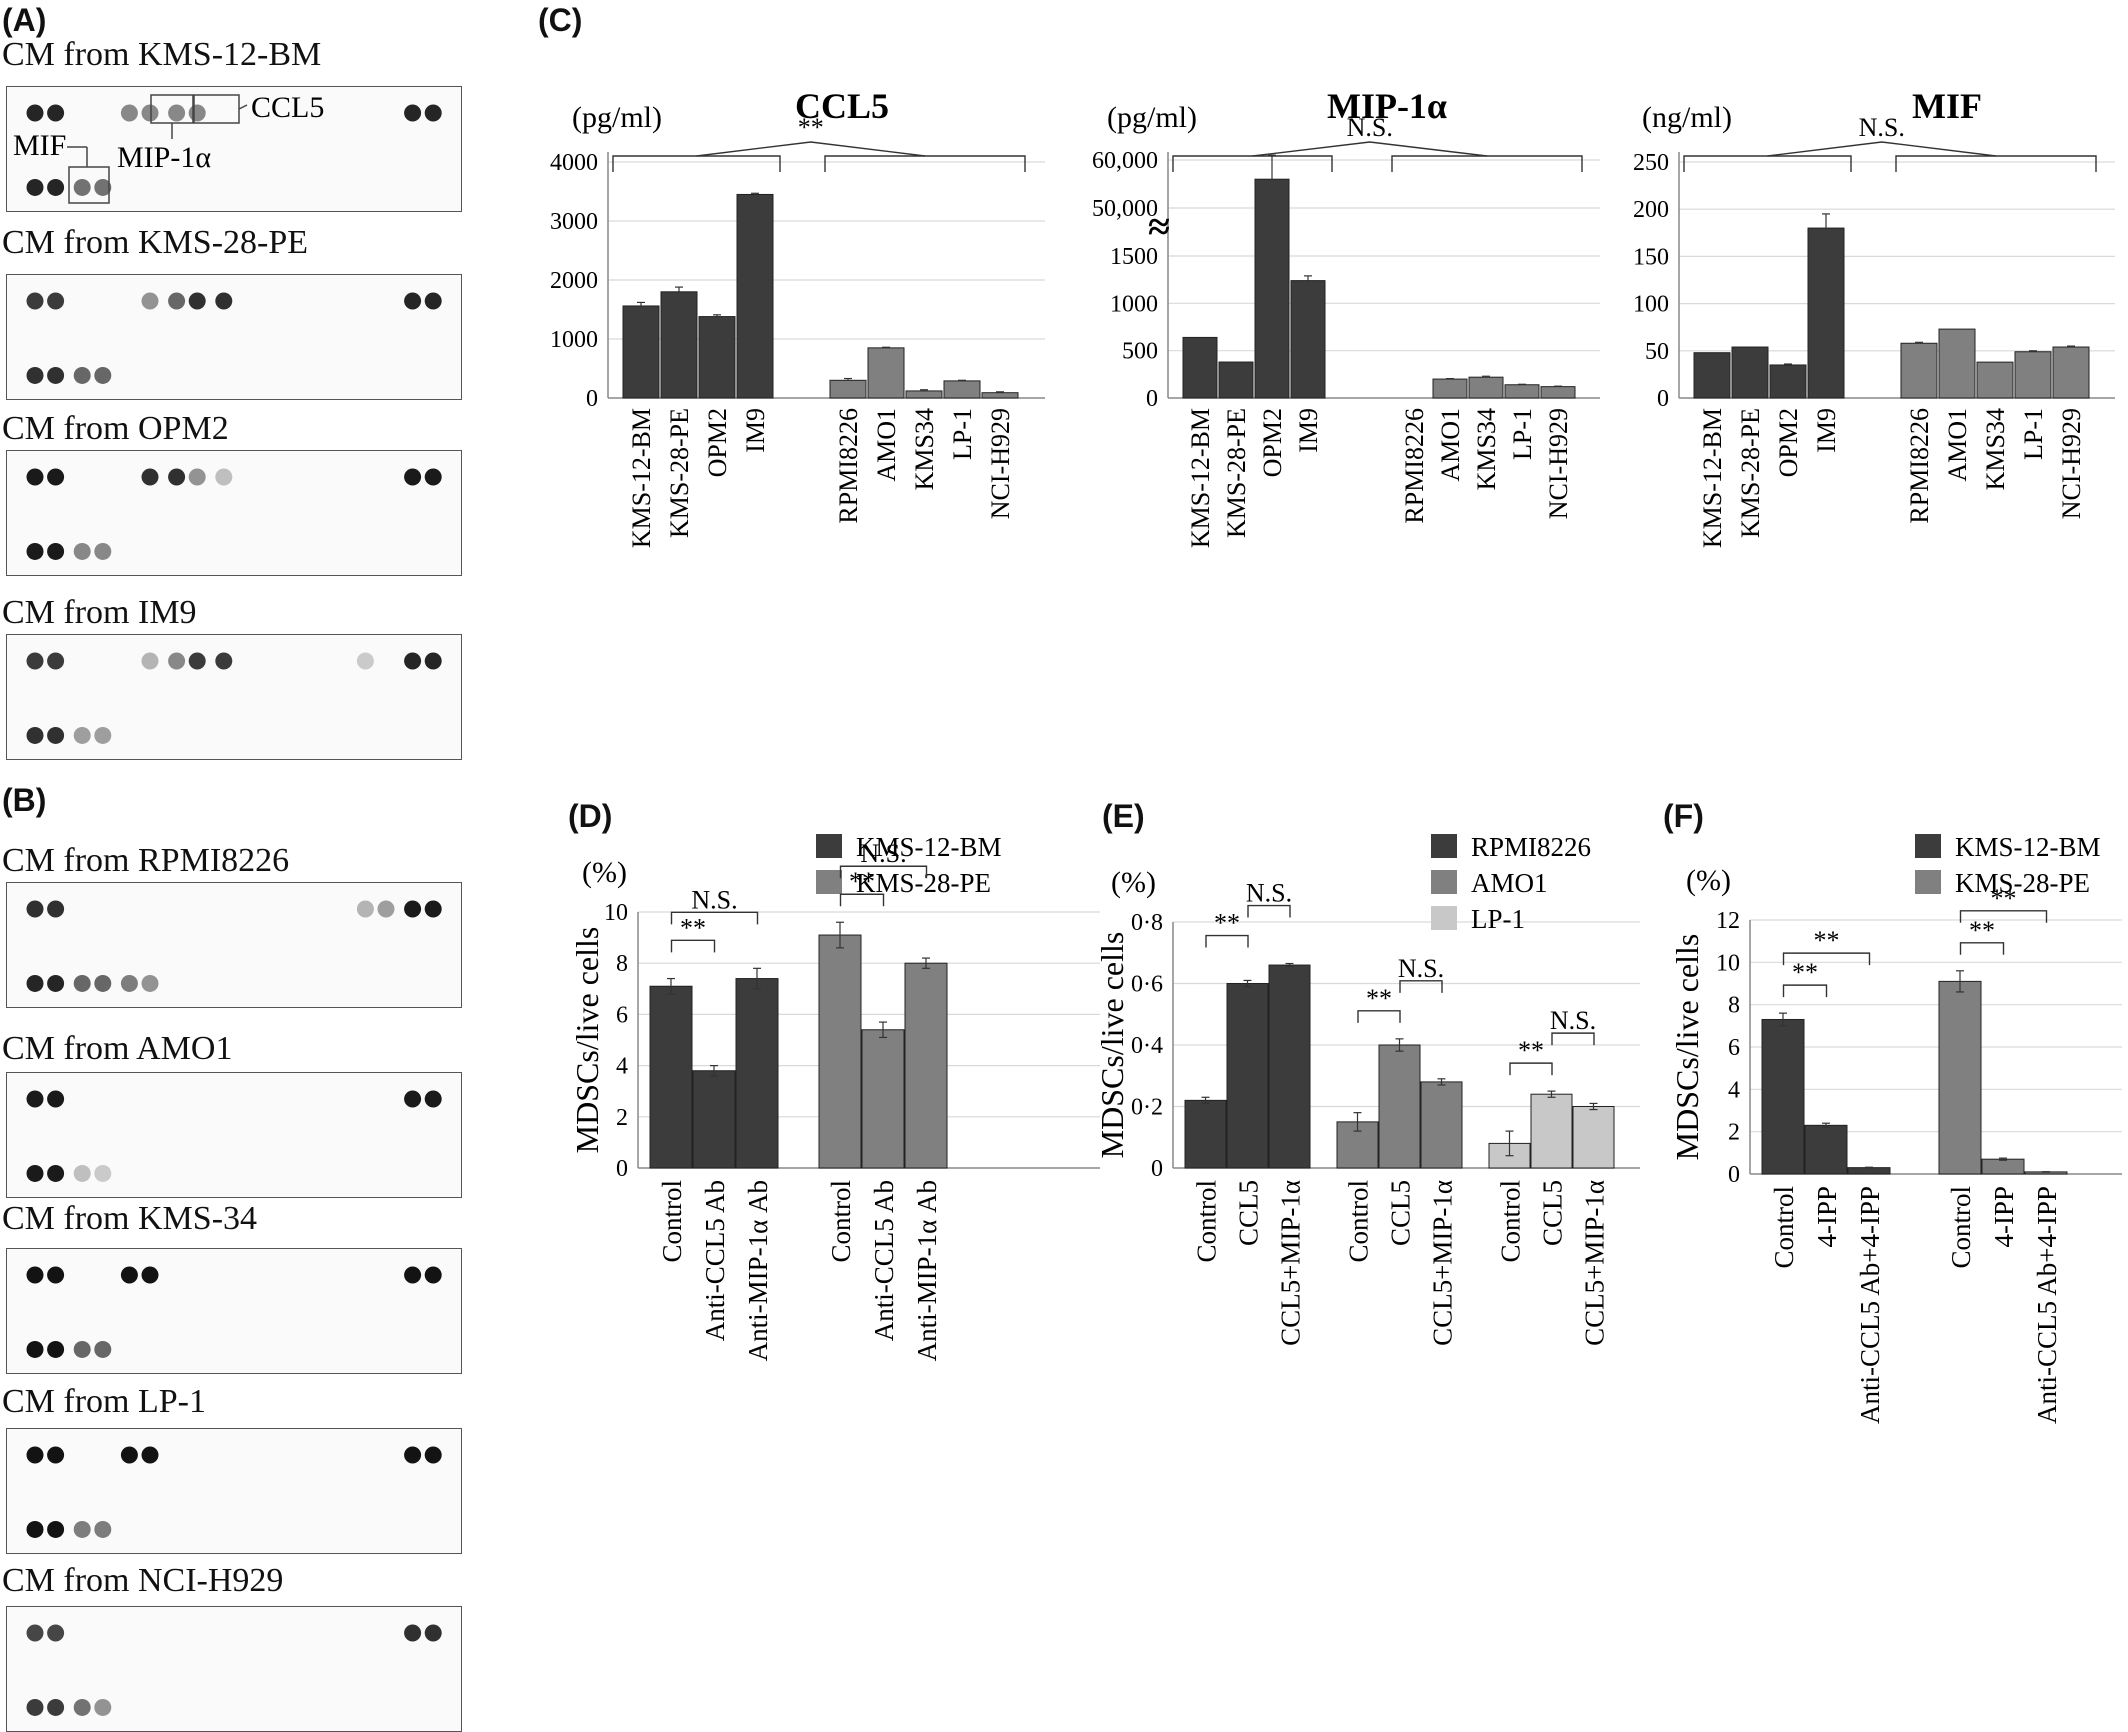 This screenshot has height=1732, width=2128. Describe the element at coordinates (1728, 963) in the screenshot. I see `y-tick-label: 10` at that location.